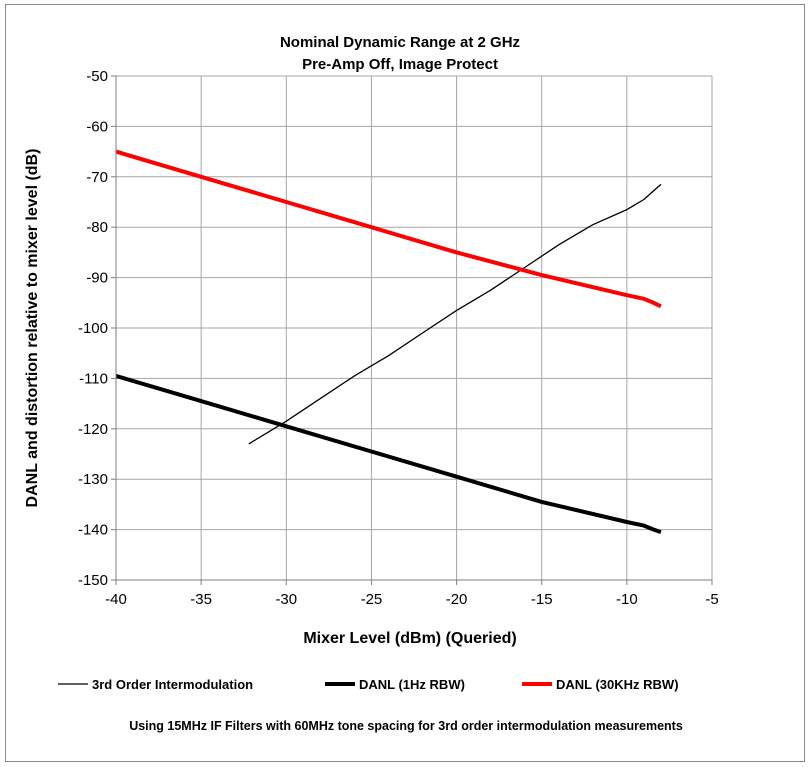 This screenshot has width=812, height=767. Describe the element at coordinates (286, 599) in the screenshot. I see `x-tick-label: -30` at that location.